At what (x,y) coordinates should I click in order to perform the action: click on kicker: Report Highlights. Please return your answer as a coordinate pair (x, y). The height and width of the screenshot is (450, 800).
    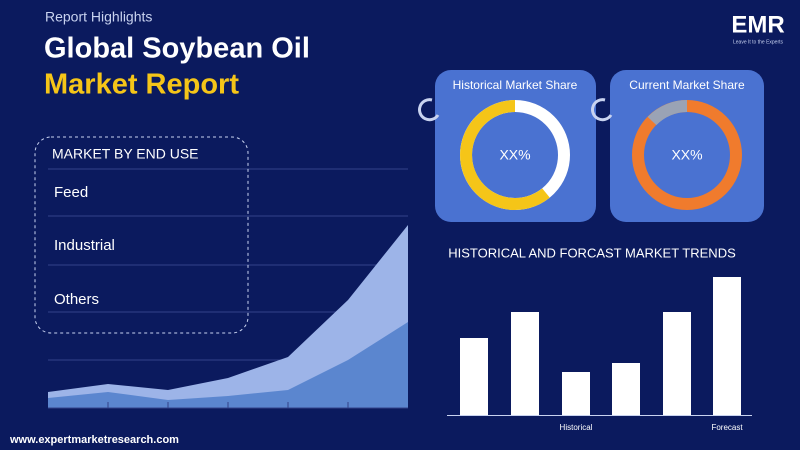
    Looking at the image, I should click on (98, 17).